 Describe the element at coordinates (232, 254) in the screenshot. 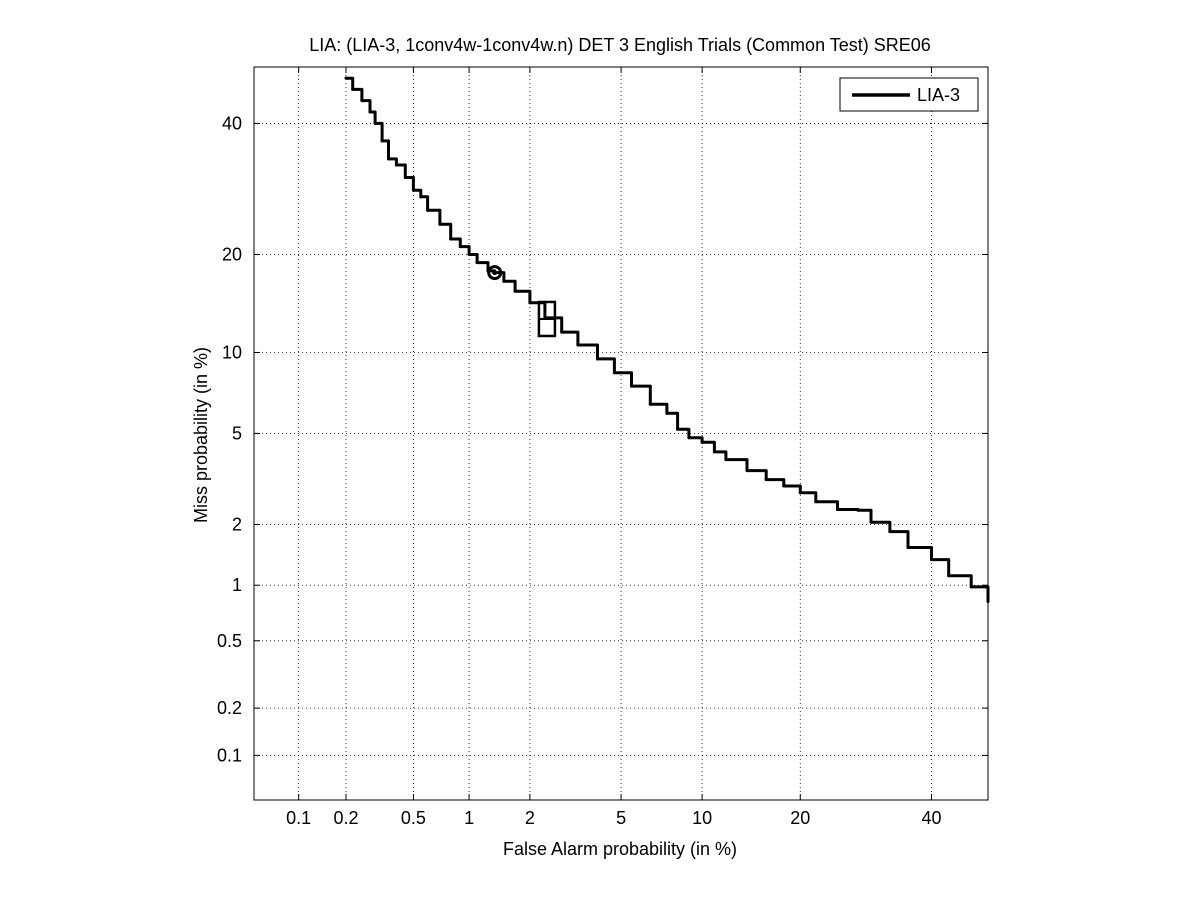

I see `y-tick-label: 20` at that location.